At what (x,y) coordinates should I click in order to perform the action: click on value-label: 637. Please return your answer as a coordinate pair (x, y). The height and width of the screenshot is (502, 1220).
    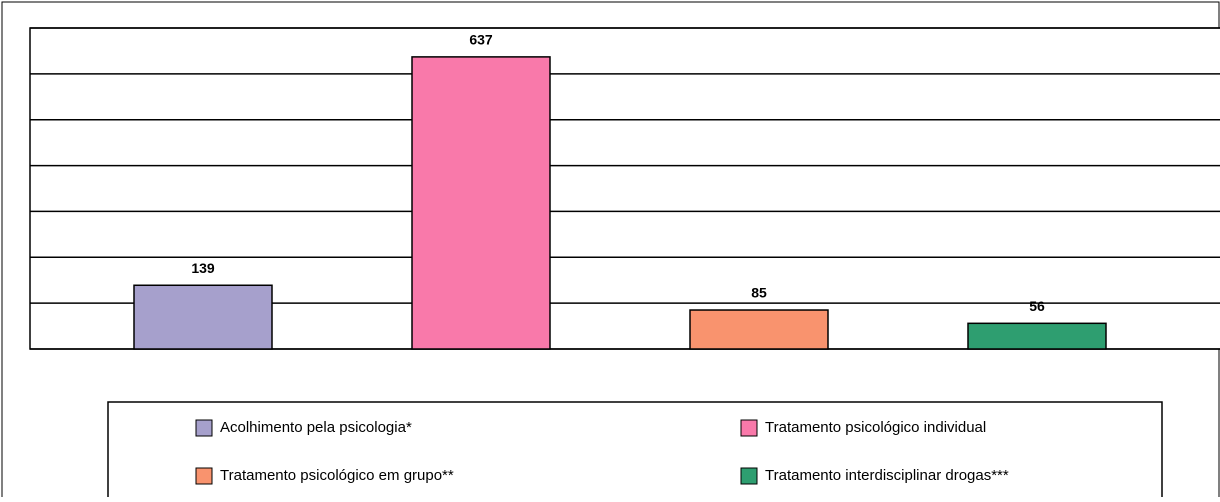
    Looking at the image, I should click on (481, 40).